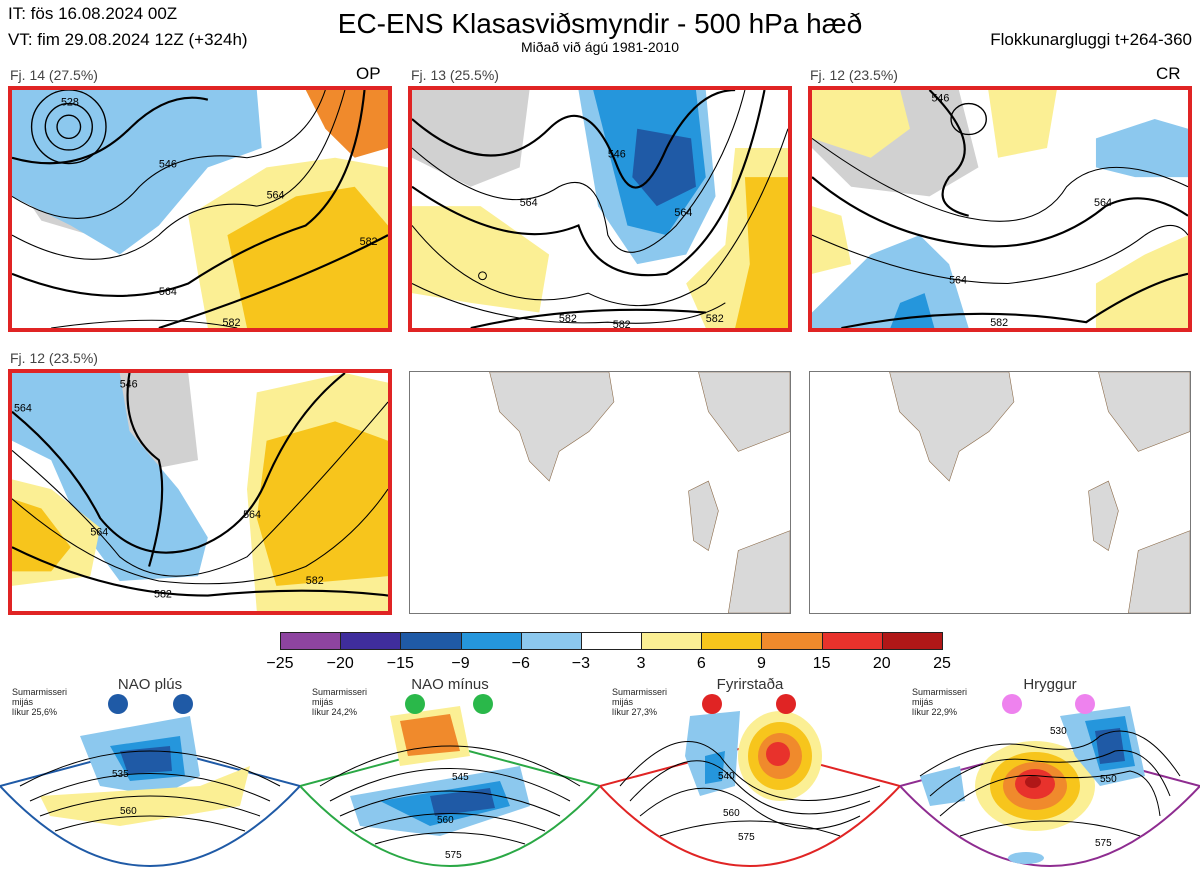 This screenshot has width=1200, height=871. I want to click on page-subtitle: Miðað við ágú 1981-2010, so click(599, 47).